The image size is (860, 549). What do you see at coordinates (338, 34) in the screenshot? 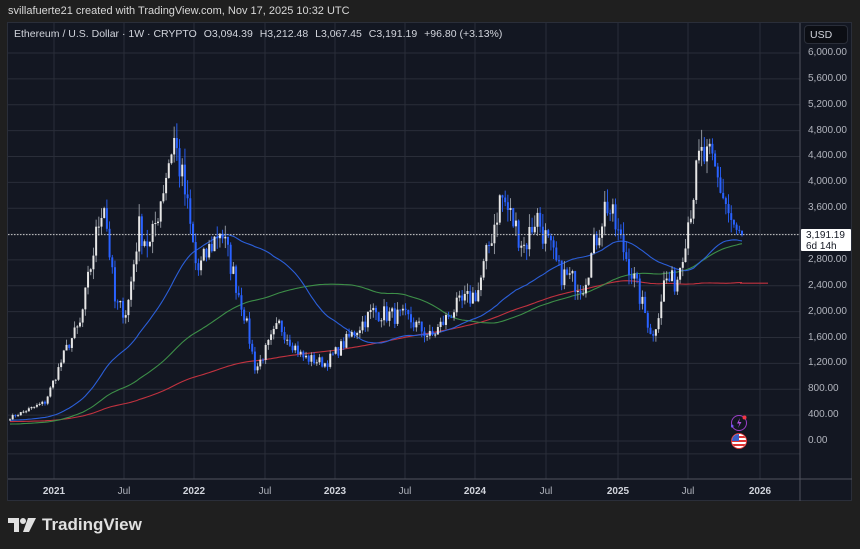
I see `low-value: L3,067.45` at bounding box center [338, 34].